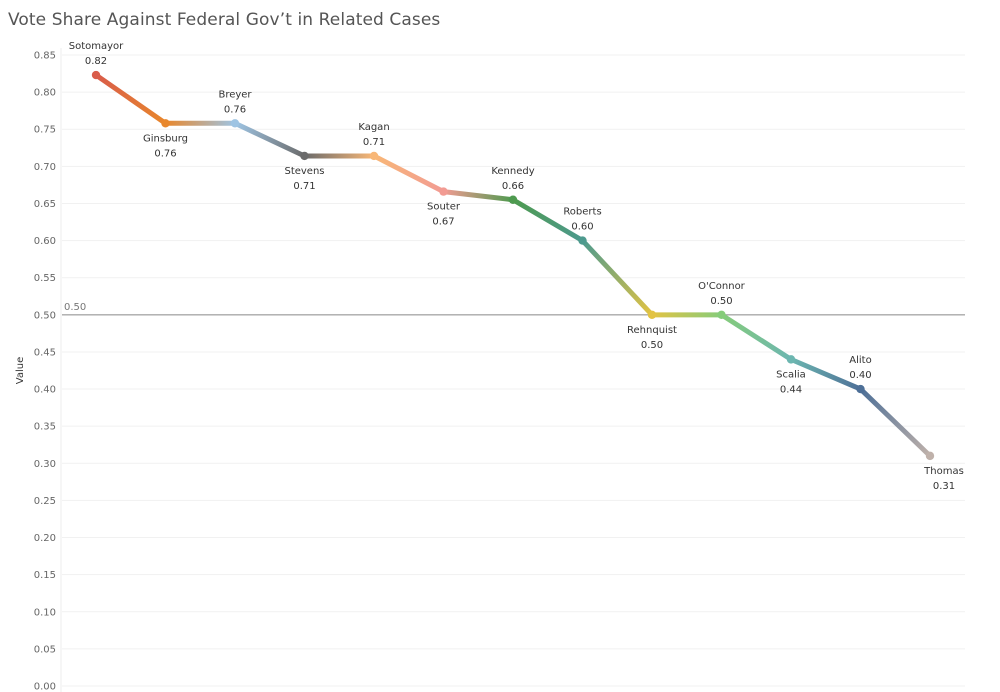 This screenshot has height=692, width=1000. I want to click on y-tick-label: 0.60, so click(45, 241).